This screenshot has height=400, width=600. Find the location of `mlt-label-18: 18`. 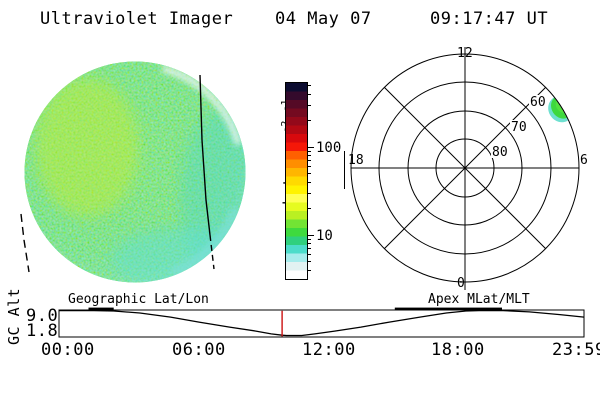

mlt-label-18: 18 is located at coordinates (356, 160).